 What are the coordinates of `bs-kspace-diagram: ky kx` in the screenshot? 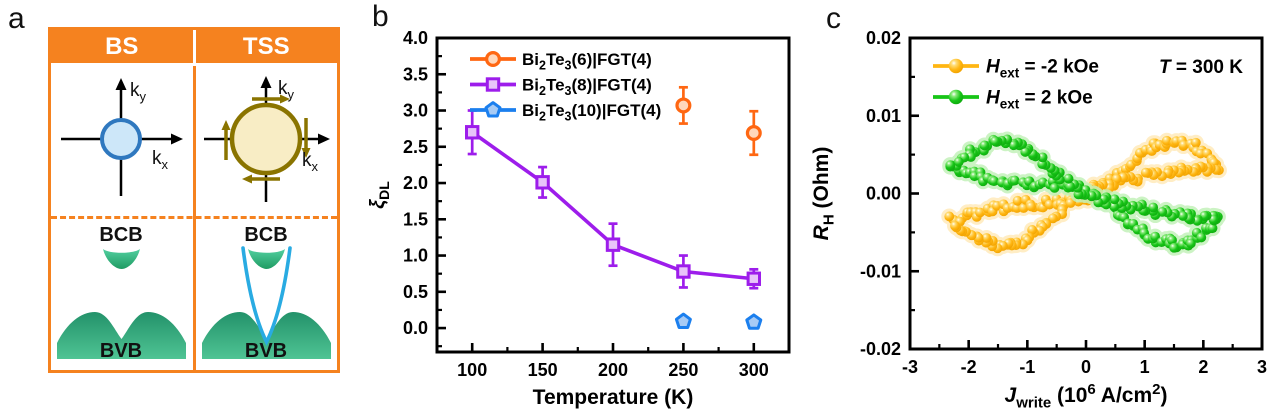 It's located at (122, 137).